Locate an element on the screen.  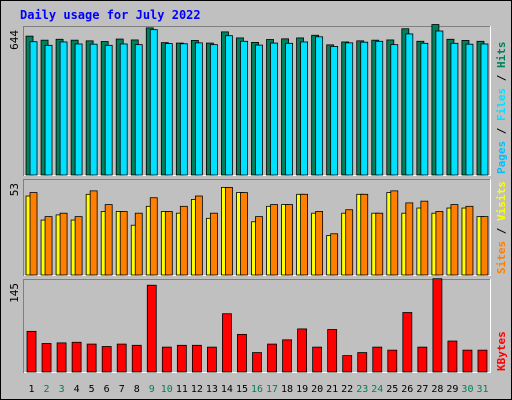
x-tick-label-25: 25 is located at coordinates (392, 389).